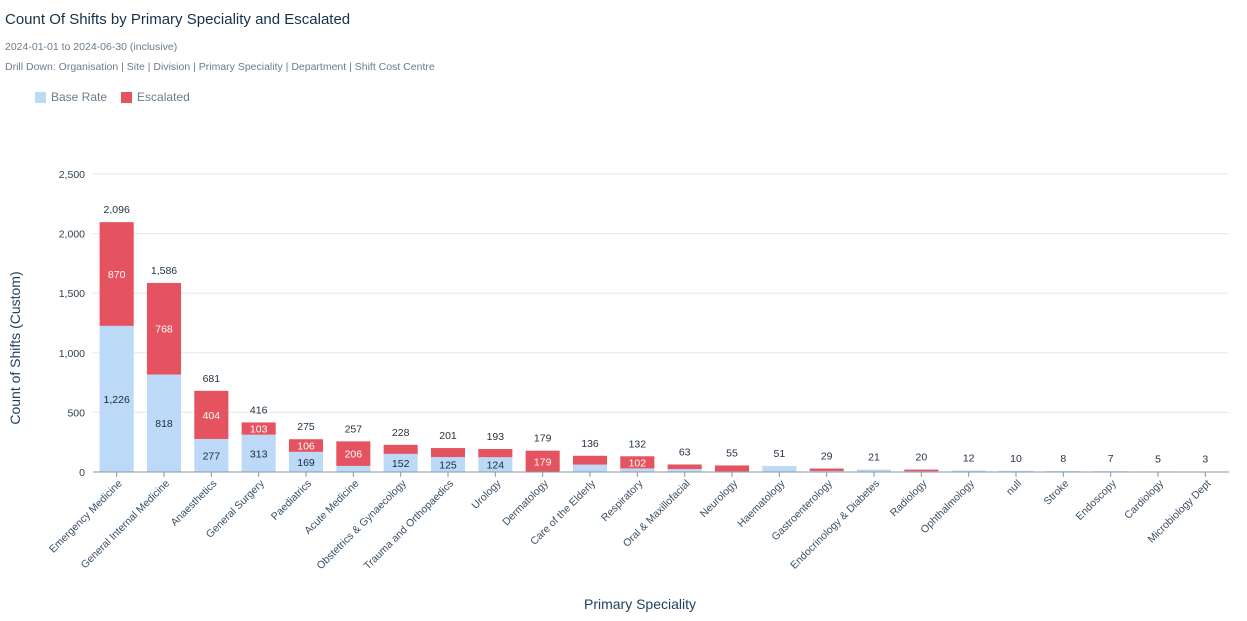 This screenshot has height=621, width=1247. Describe the element at coordinates (164, 271) in the screenshot. I see `data-label-total: 1,586` at that location.